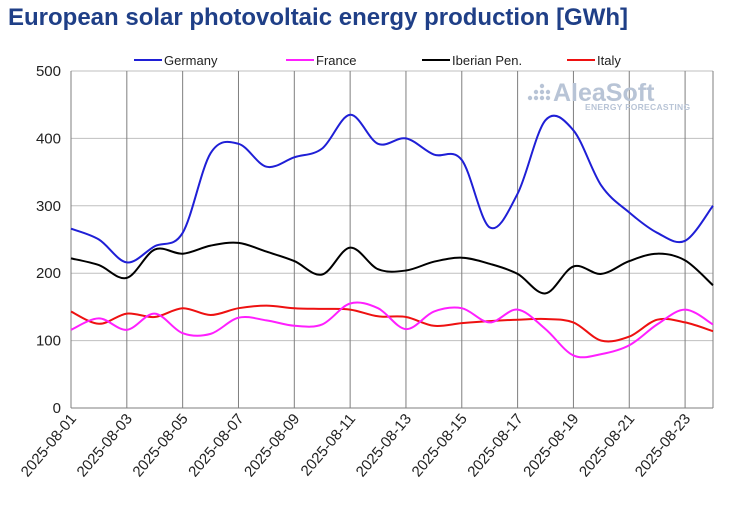 The image size is (730, 509). Describe the element at coordinates (663, 446) in the screenshot. I see `x-tick-label: 2025-08-23` at that location.